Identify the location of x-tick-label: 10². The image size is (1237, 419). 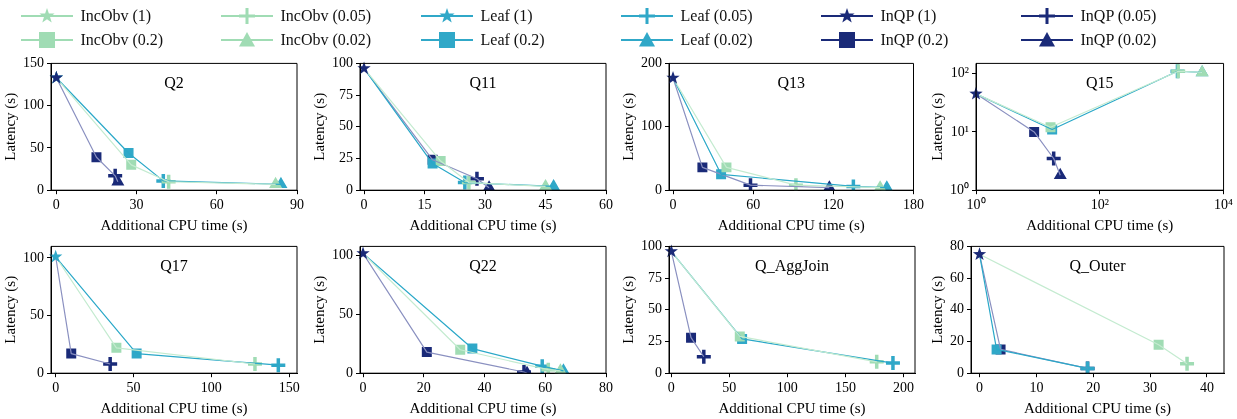
(1099, 205).